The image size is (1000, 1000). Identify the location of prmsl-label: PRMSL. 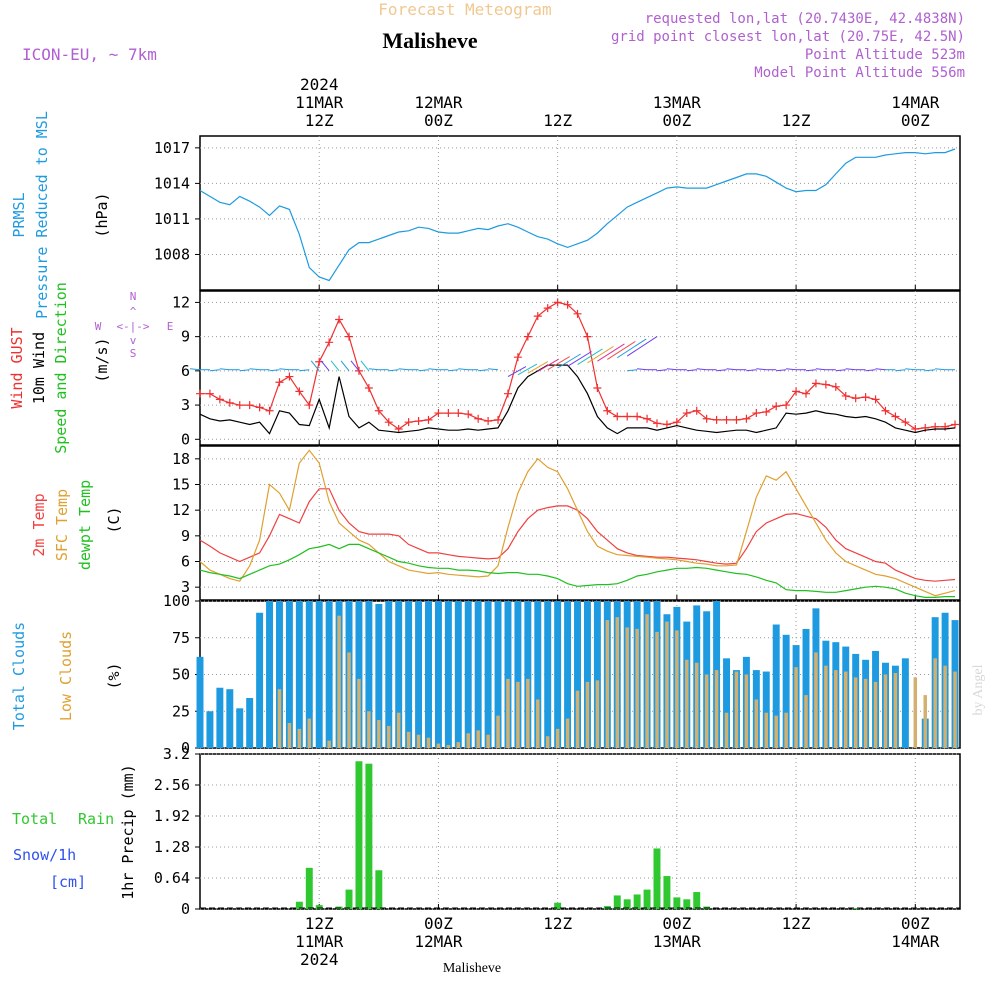
(19, 214).